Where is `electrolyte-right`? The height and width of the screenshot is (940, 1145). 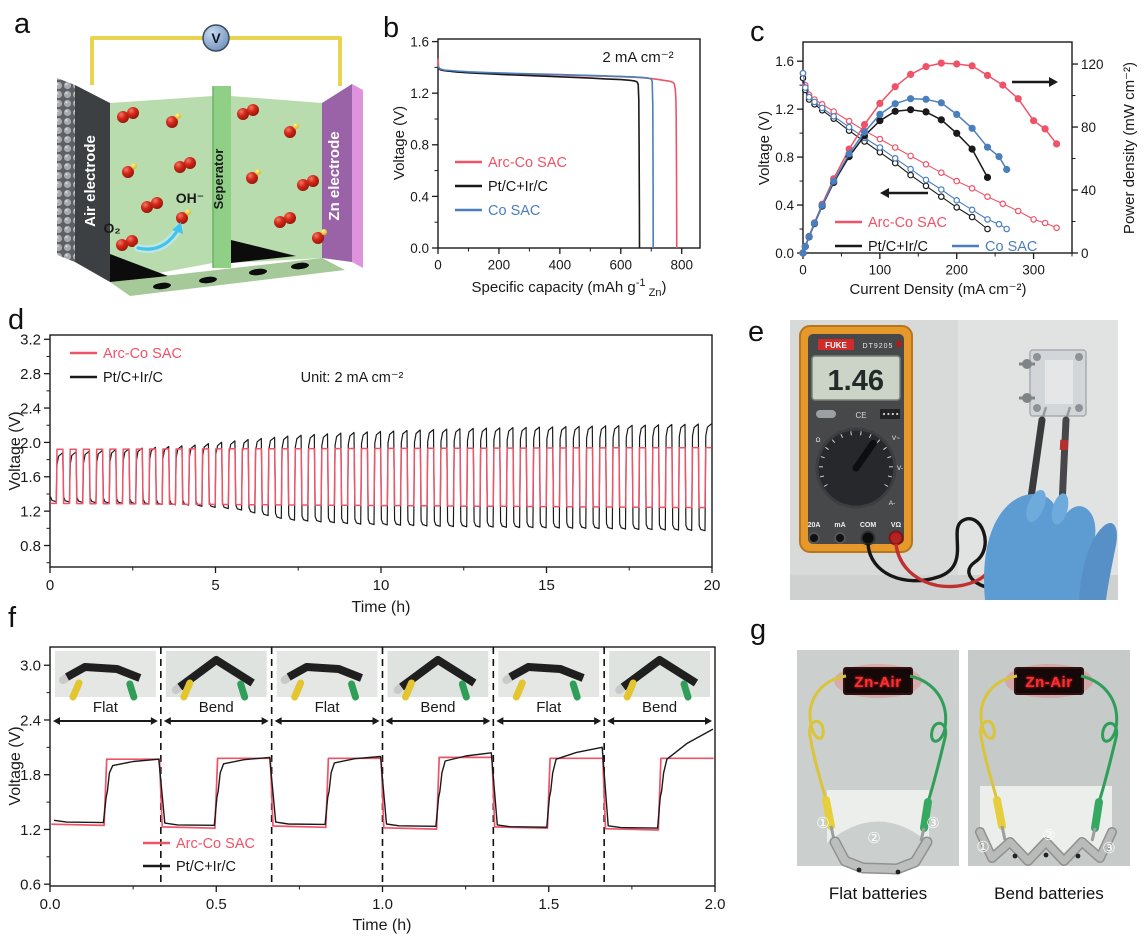
electrolyte-right is located at coordinates (276, 179).